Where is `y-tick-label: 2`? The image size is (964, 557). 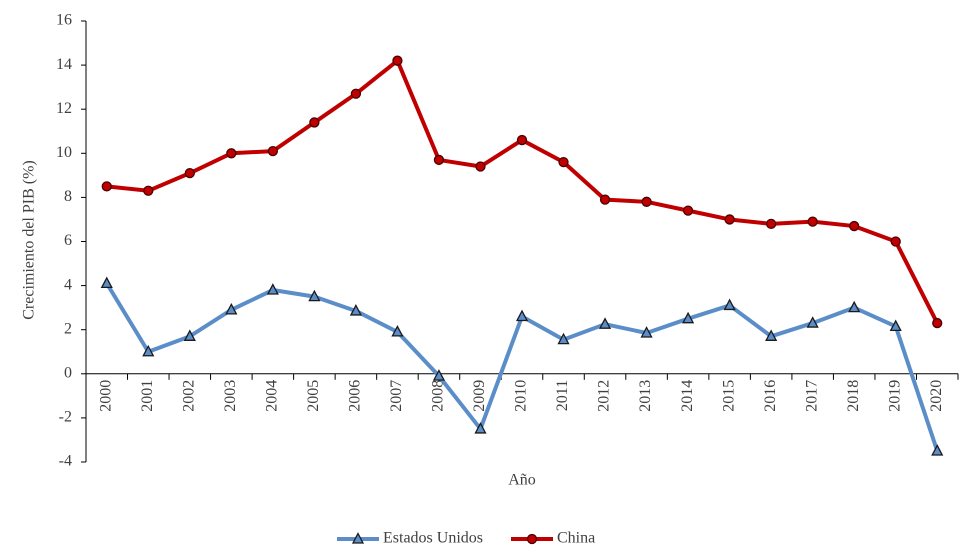
y-tick-label: 2 is located at coordinates (68, 328).